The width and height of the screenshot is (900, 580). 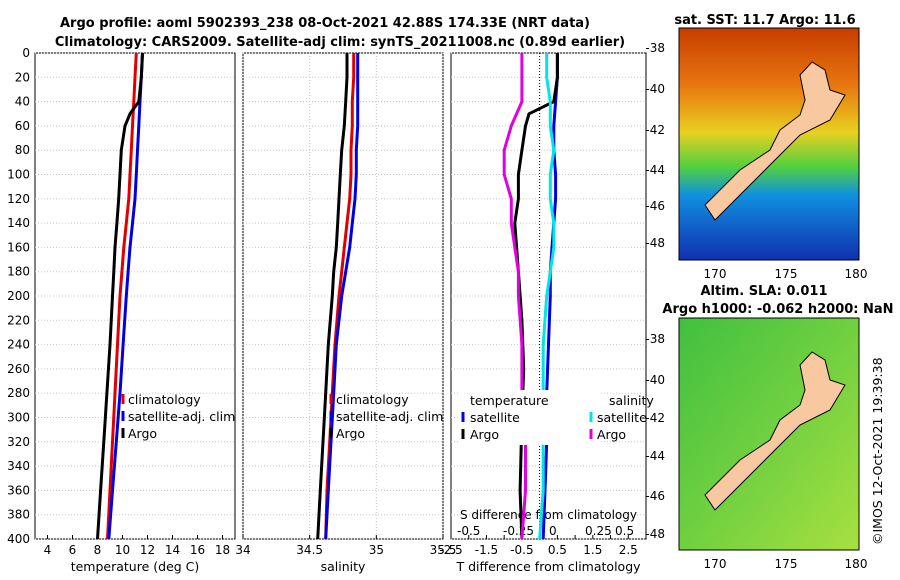 I want to click on series-line-satellite-adj-clim, so click(x=125, y=296).